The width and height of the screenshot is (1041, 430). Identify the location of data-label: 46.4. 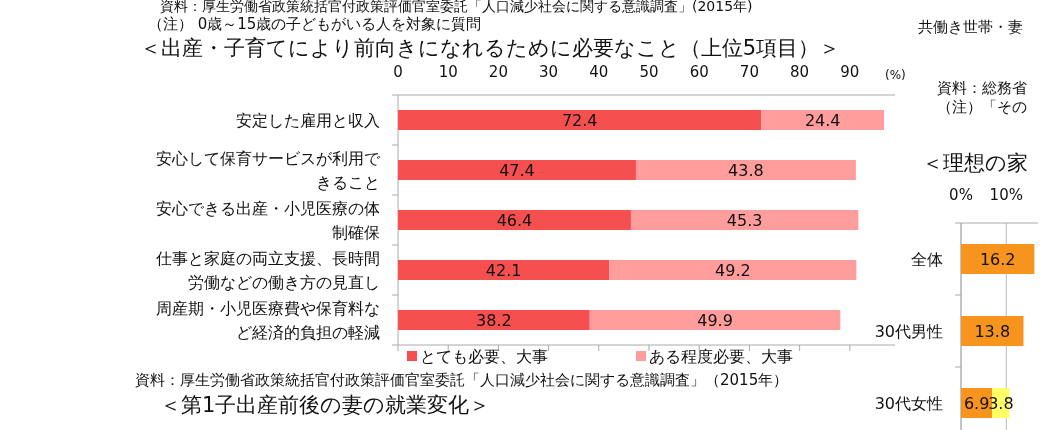
(514, 220).